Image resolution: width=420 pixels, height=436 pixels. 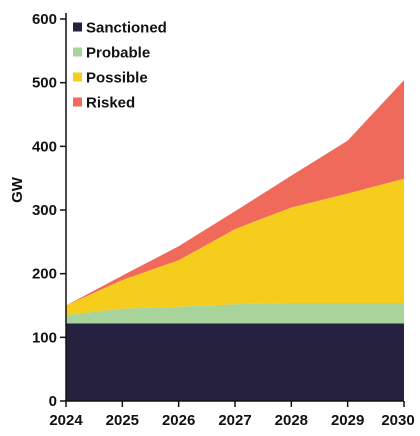 What do you see at coordinates (397, 420) in the screenshot?
I see `x-tick-label: 2030` at bounding box center [397, 420].